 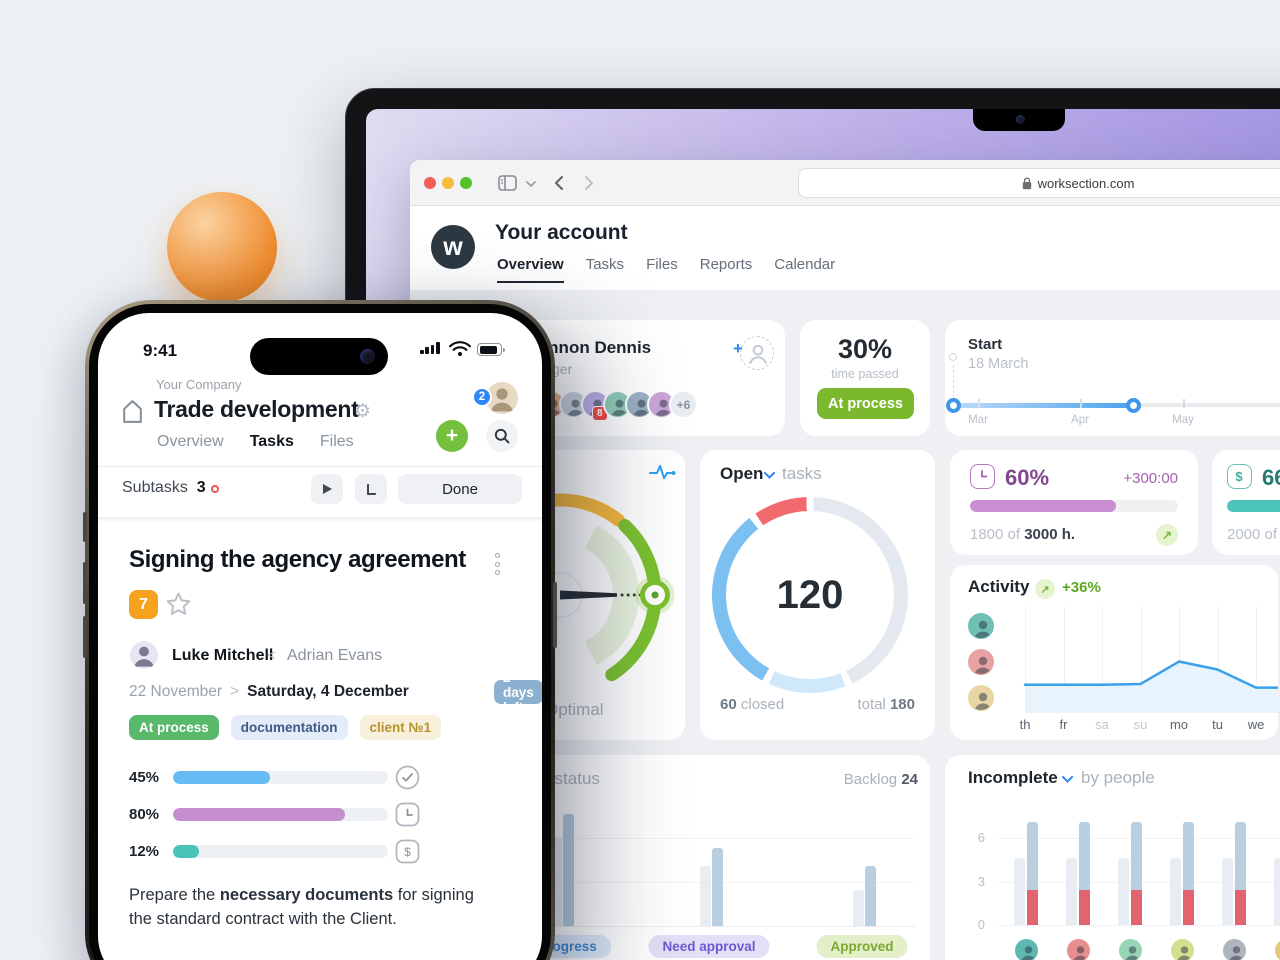 I want to click on project-title: Trade development, so click(x=256, y=409).